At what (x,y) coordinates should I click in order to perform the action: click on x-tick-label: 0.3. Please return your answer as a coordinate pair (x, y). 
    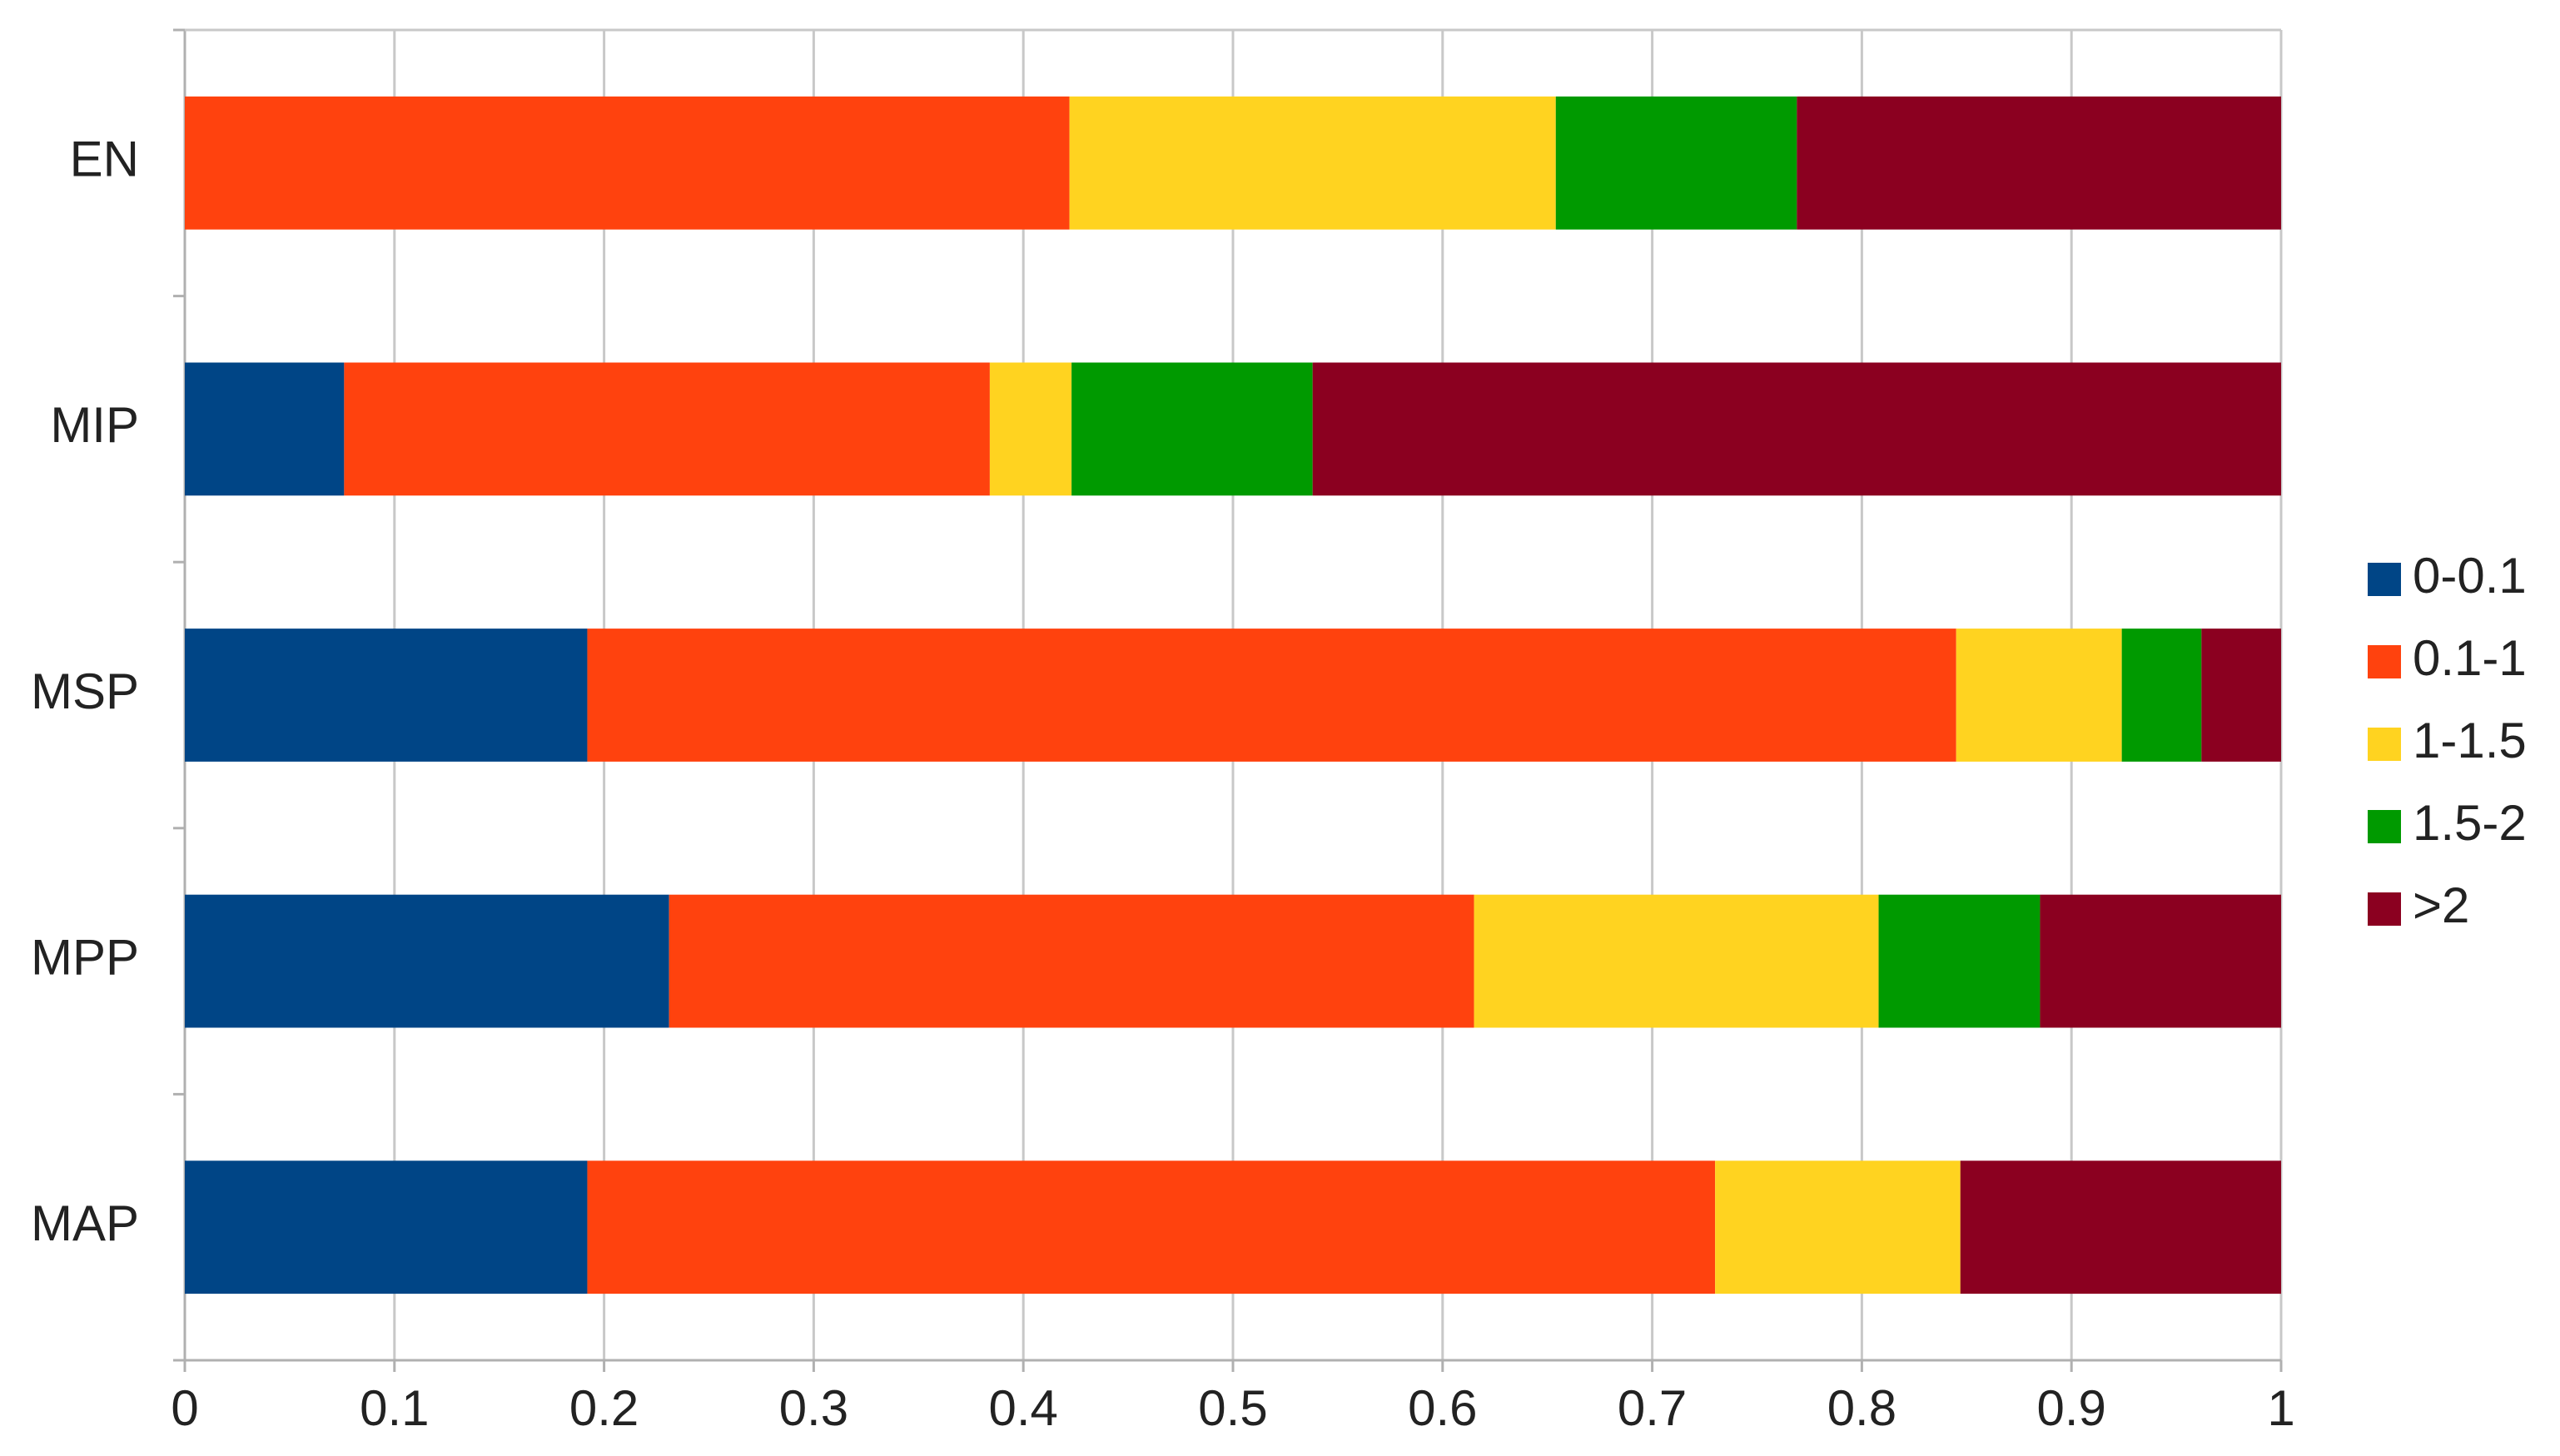
    Looking at the image, I should click on (813, 1408).